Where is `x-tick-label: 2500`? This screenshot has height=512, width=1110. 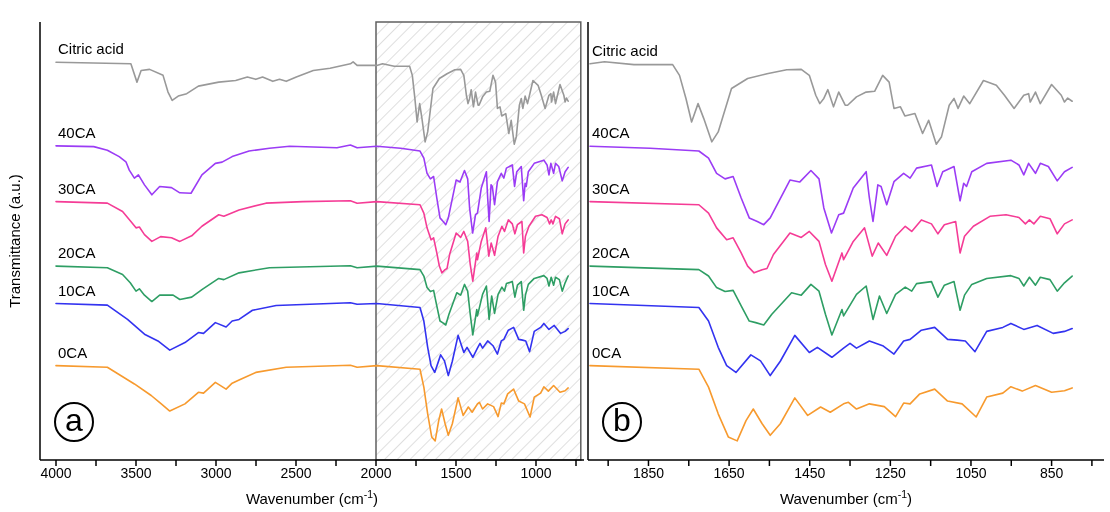 x-tick-label: 2500 is located at coordinates (296, 472).